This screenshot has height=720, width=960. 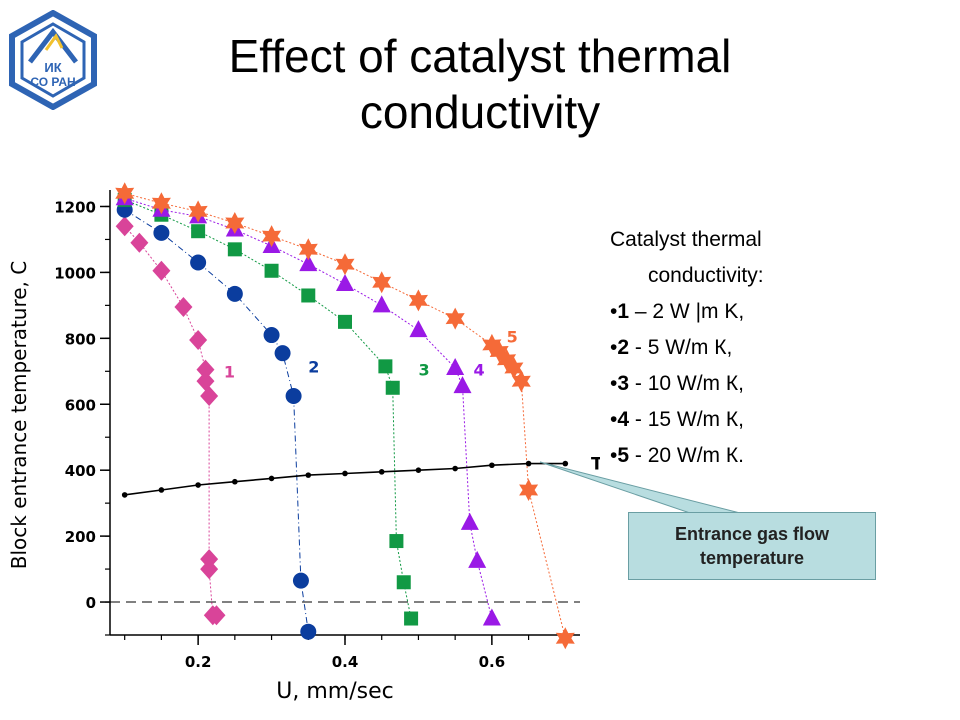 I want to click on series-1: 1, so click(x=175, y=421).